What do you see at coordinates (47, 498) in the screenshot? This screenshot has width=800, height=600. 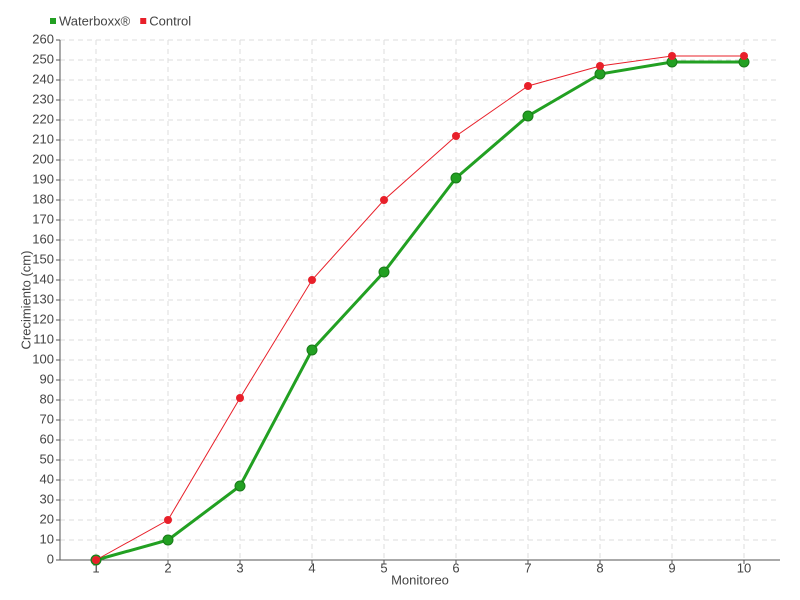 I see `y-tick-label: 30` at bounding box center [47, 498].